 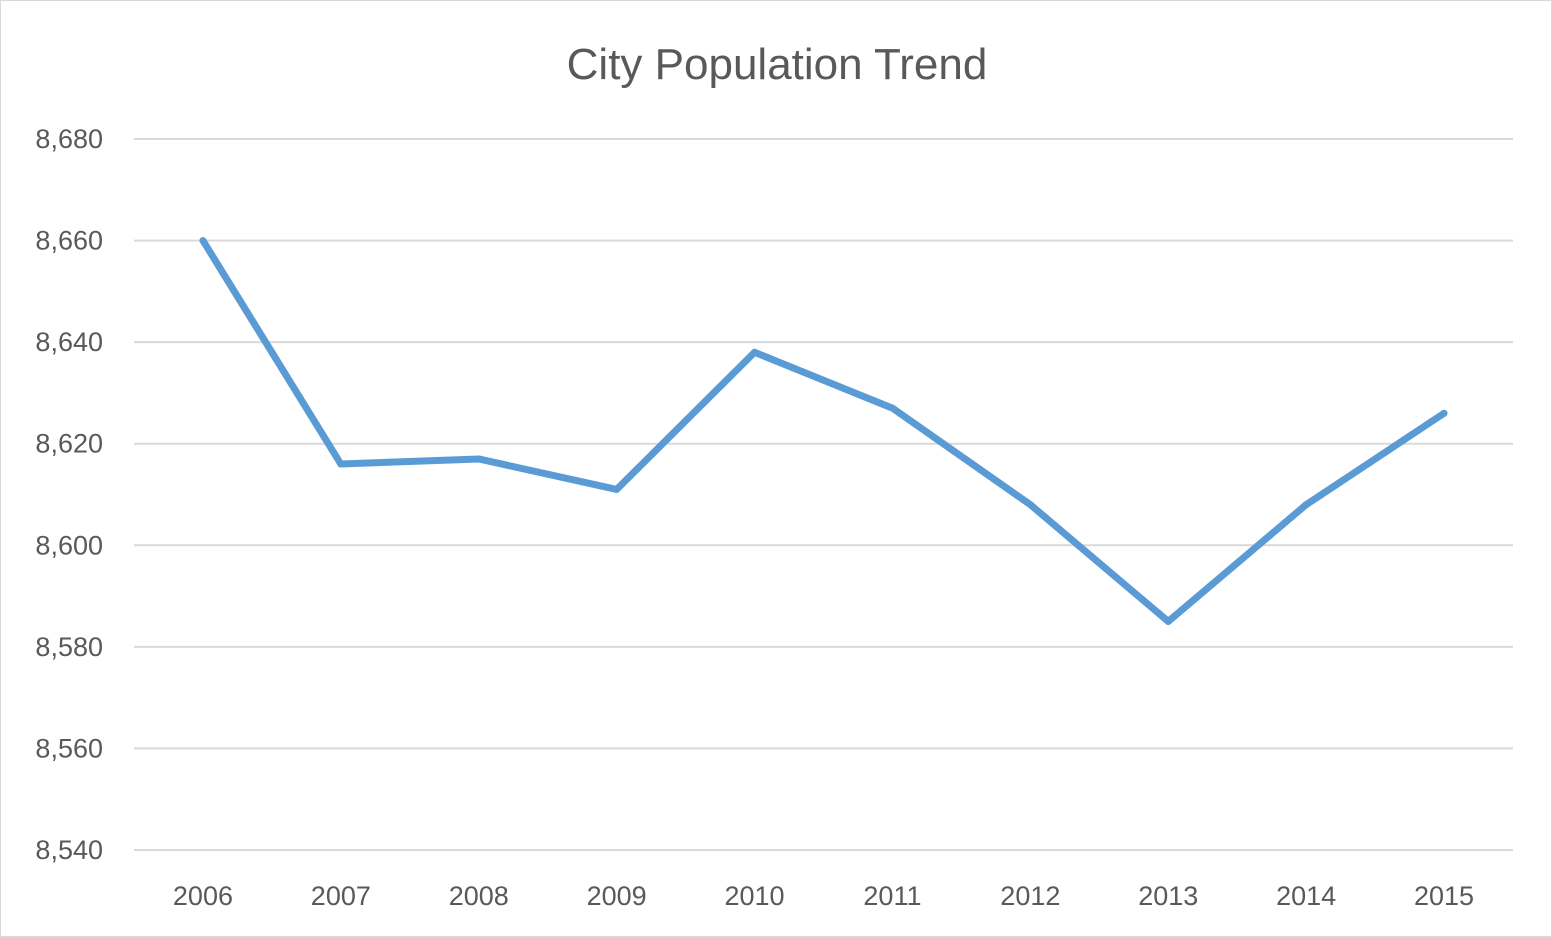 What do you see at coordinates (1168, 896) in the screenshot?
I see `x-tick-label: 2013` at bounding box center [1168, 896].